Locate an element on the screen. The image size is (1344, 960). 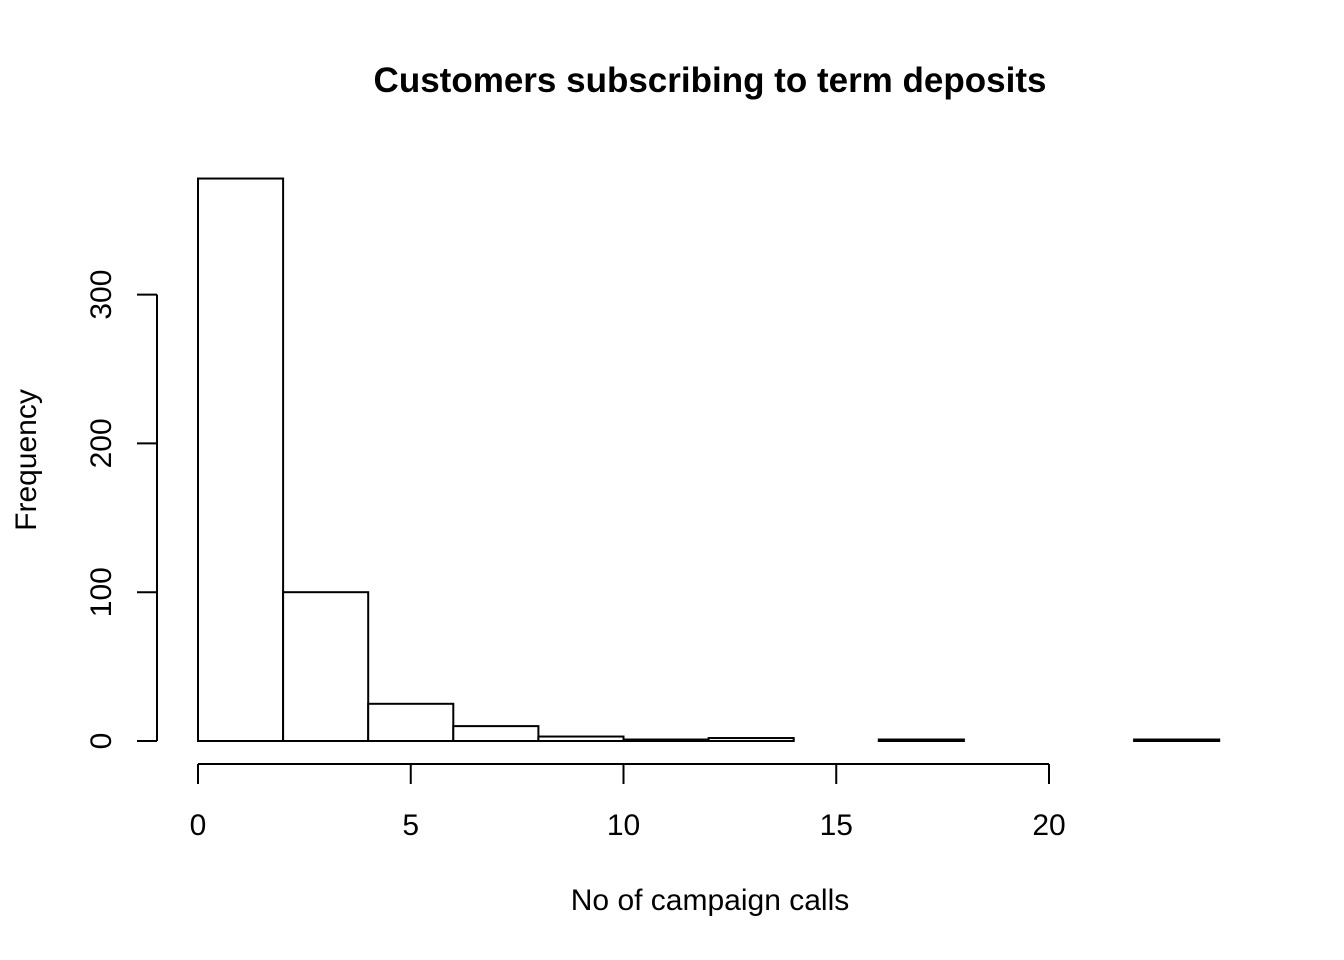
y-tick-label: 200 is located at coordinates (101, 443).